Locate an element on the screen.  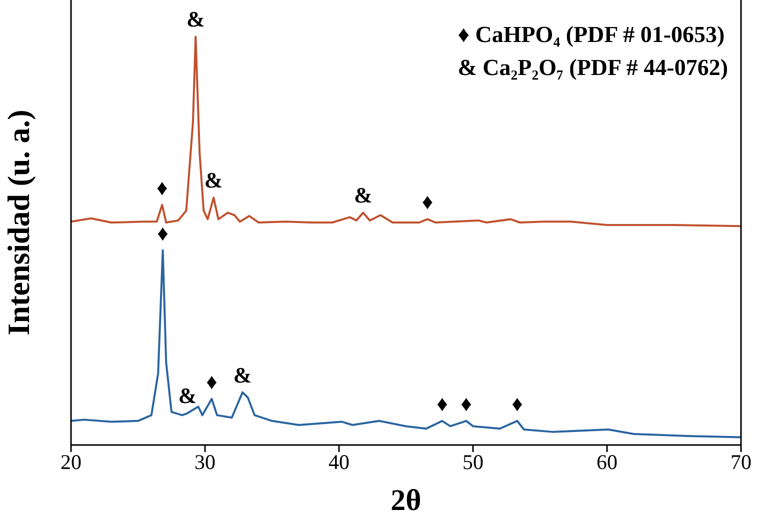
y-axis-title: Intensidad (u. a.) is located at coordinates (18, 223).